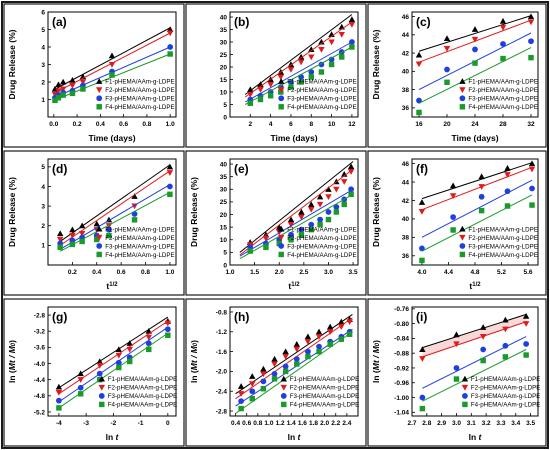 The image size is (550, 450). Describe the element at coordinates (43, 65) in the screenshot. I see `y-tick-label: 3` at that location.